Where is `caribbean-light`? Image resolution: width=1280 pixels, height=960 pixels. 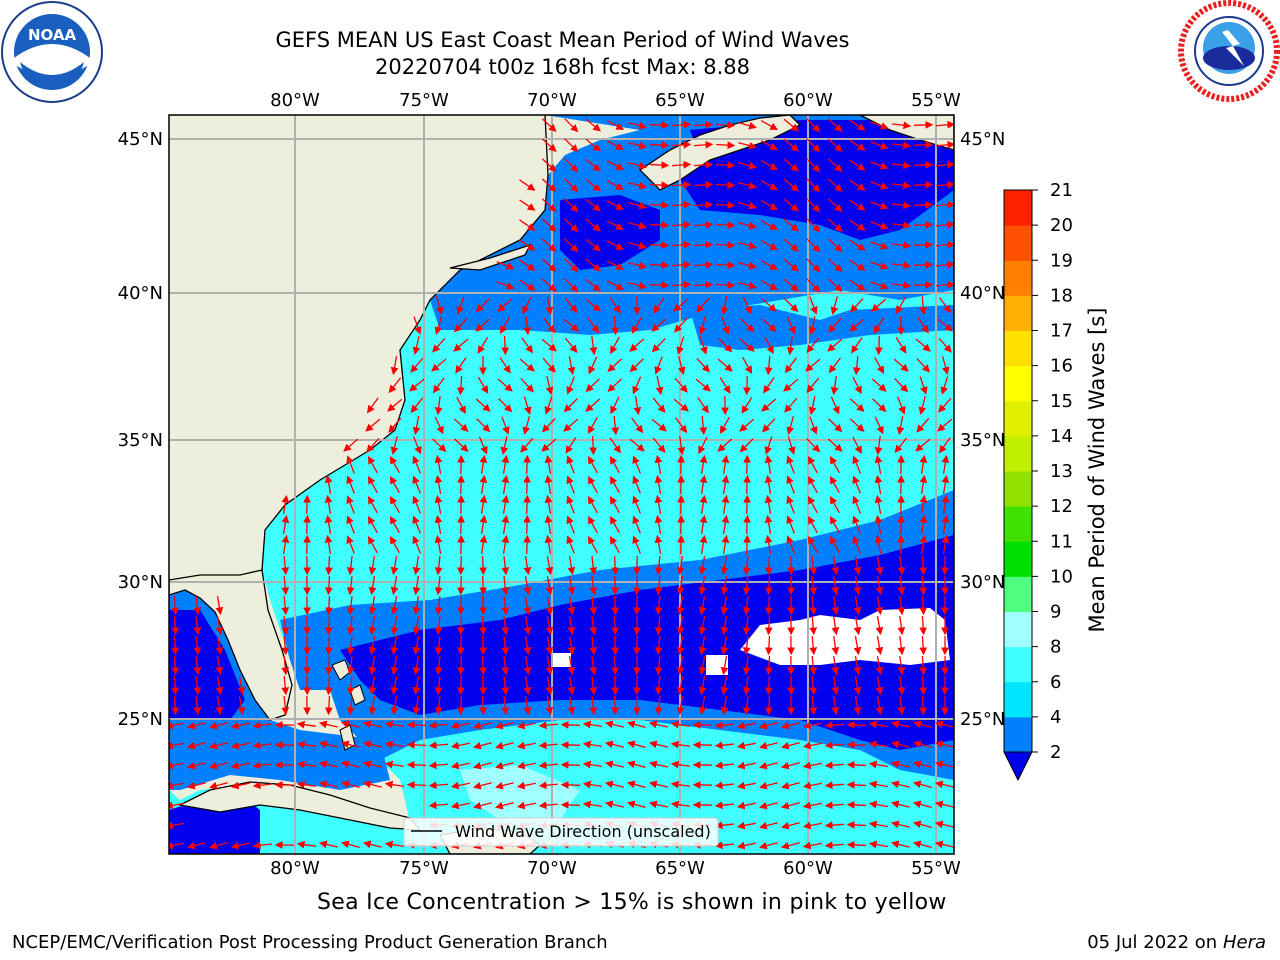 caribbean-light is located at coordinates (520, 792).